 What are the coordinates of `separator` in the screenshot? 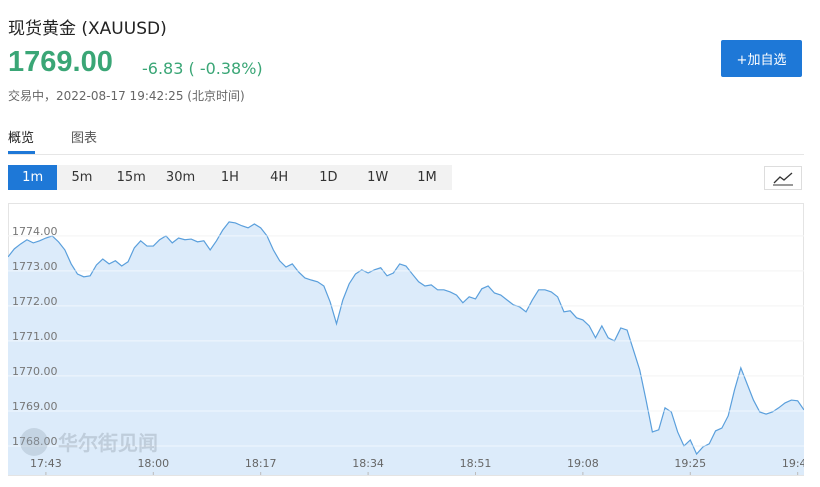 It's located at (406, 154).